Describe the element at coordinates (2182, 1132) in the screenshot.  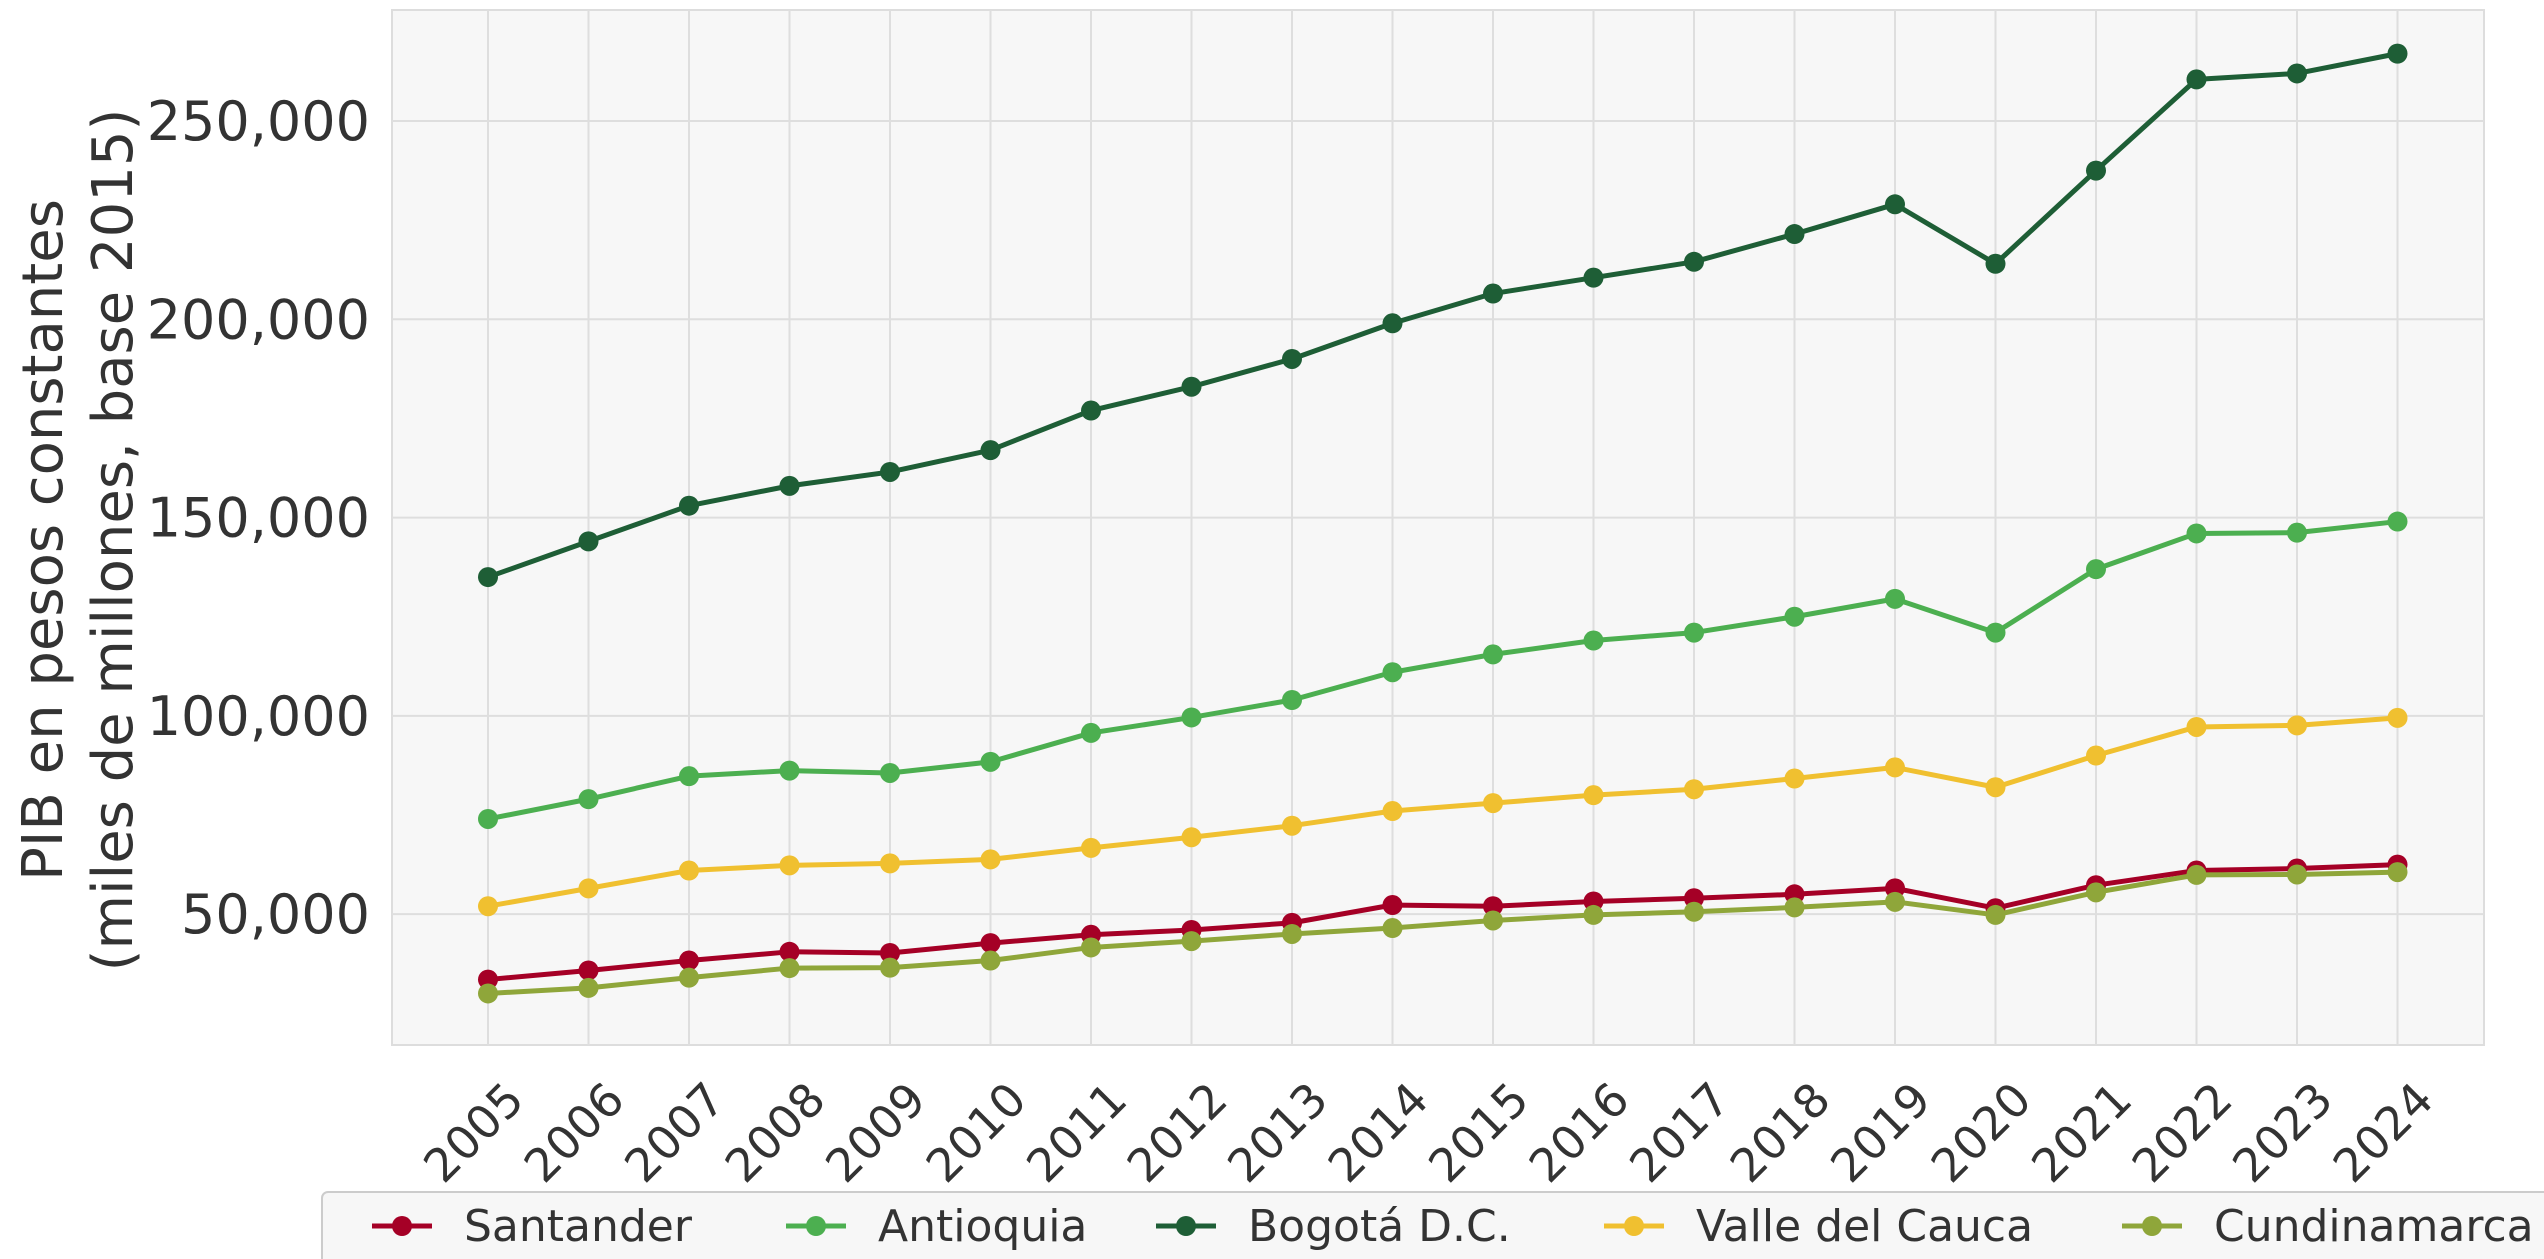
I see `x-tick-label: 2022` at that location.